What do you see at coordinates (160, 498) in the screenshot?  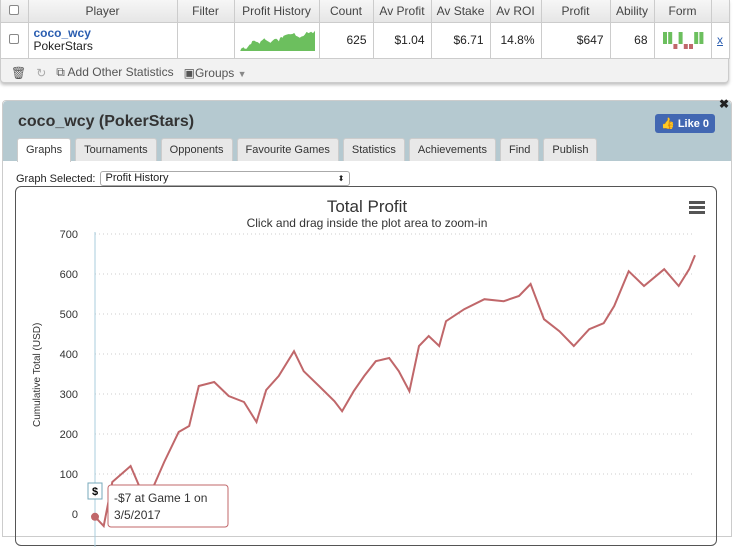 I see `tooltip-line1: -$7 at Game 1 on` at bounding box center [160, 498].